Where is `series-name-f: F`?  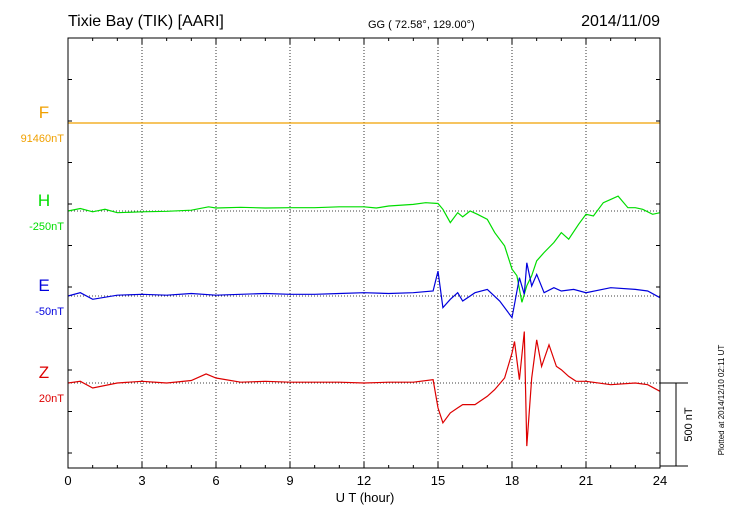 series-name-f: F is located at coordinates (44, 112).